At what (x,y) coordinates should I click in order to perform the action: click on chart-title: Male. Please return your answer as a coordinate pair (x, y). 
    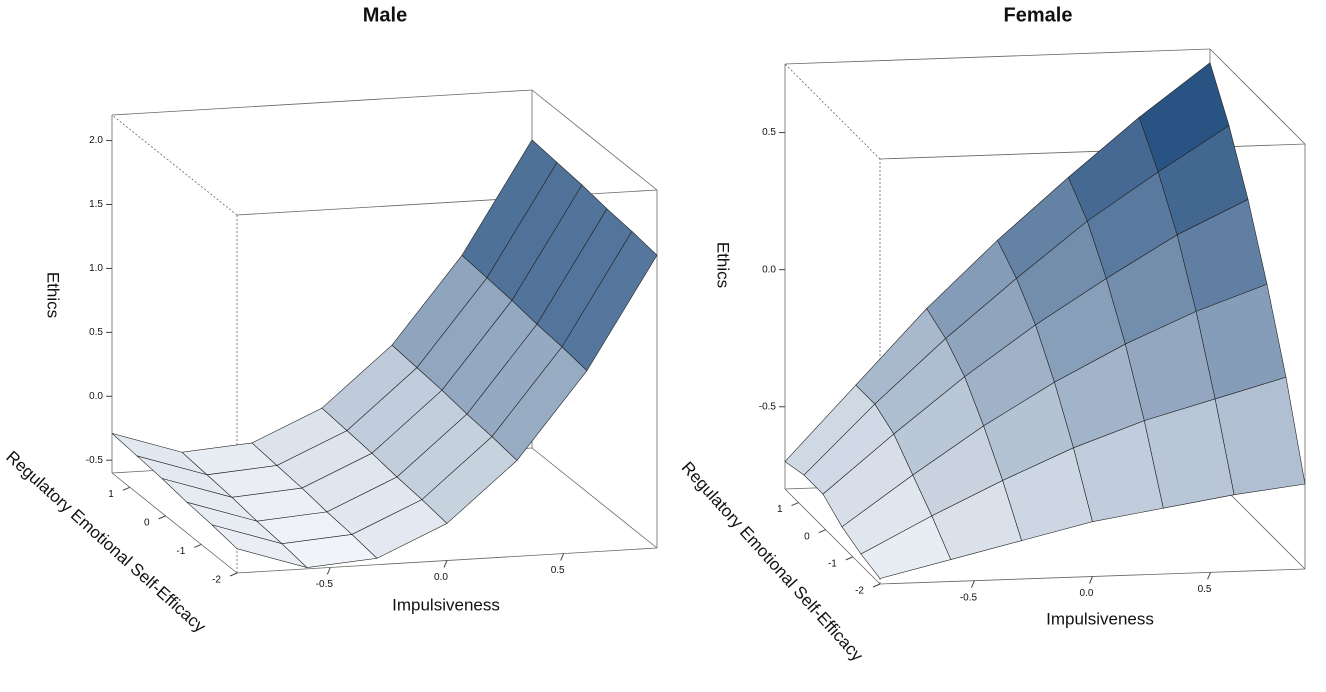
    Looking at the image, I should click on (385, 15).